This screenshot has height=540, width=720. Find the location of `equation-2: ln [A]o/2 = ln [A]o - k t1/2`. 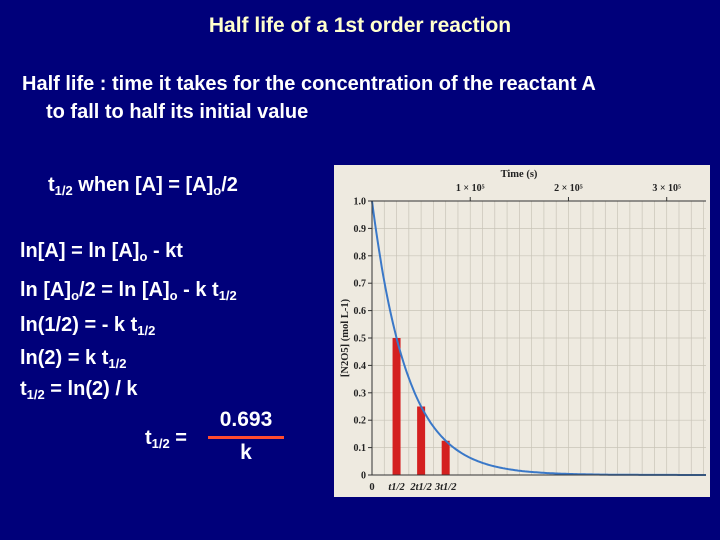

equation-2: ln [A]o/2 = ln [A]o - k t1/2 is located at coordinates (128, 291).